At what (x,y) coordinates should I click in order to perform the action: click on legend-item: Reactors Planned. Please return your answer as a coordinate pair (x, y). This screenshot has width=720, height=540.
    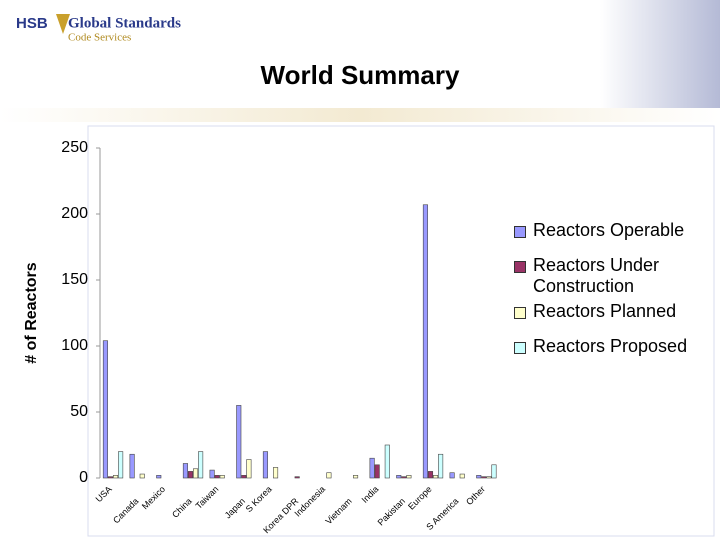
    Looking at the image, I should click on (614, 311).